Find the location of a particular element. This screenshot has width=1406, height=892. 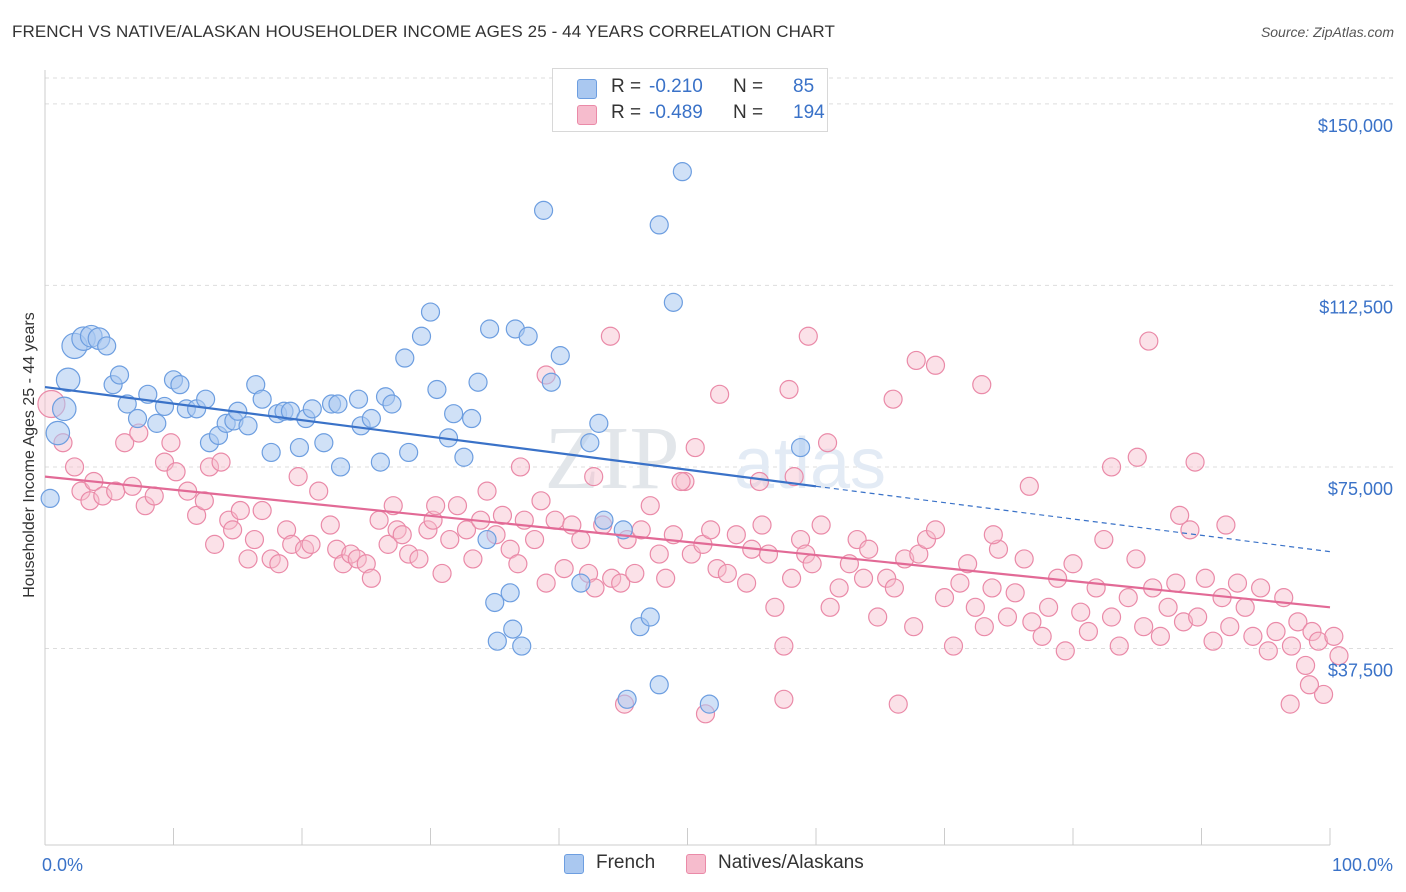

french-r-value: -0.210 is located at coordinates (676, 86).